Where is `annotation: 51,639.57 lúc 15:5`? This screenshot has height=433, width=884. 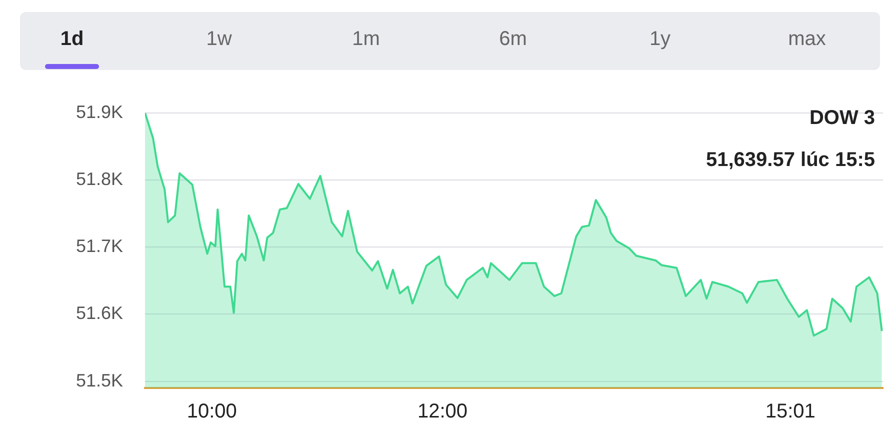
annotation: 51,639.57 lúc 15:5 is located at coordinates (790, 160).